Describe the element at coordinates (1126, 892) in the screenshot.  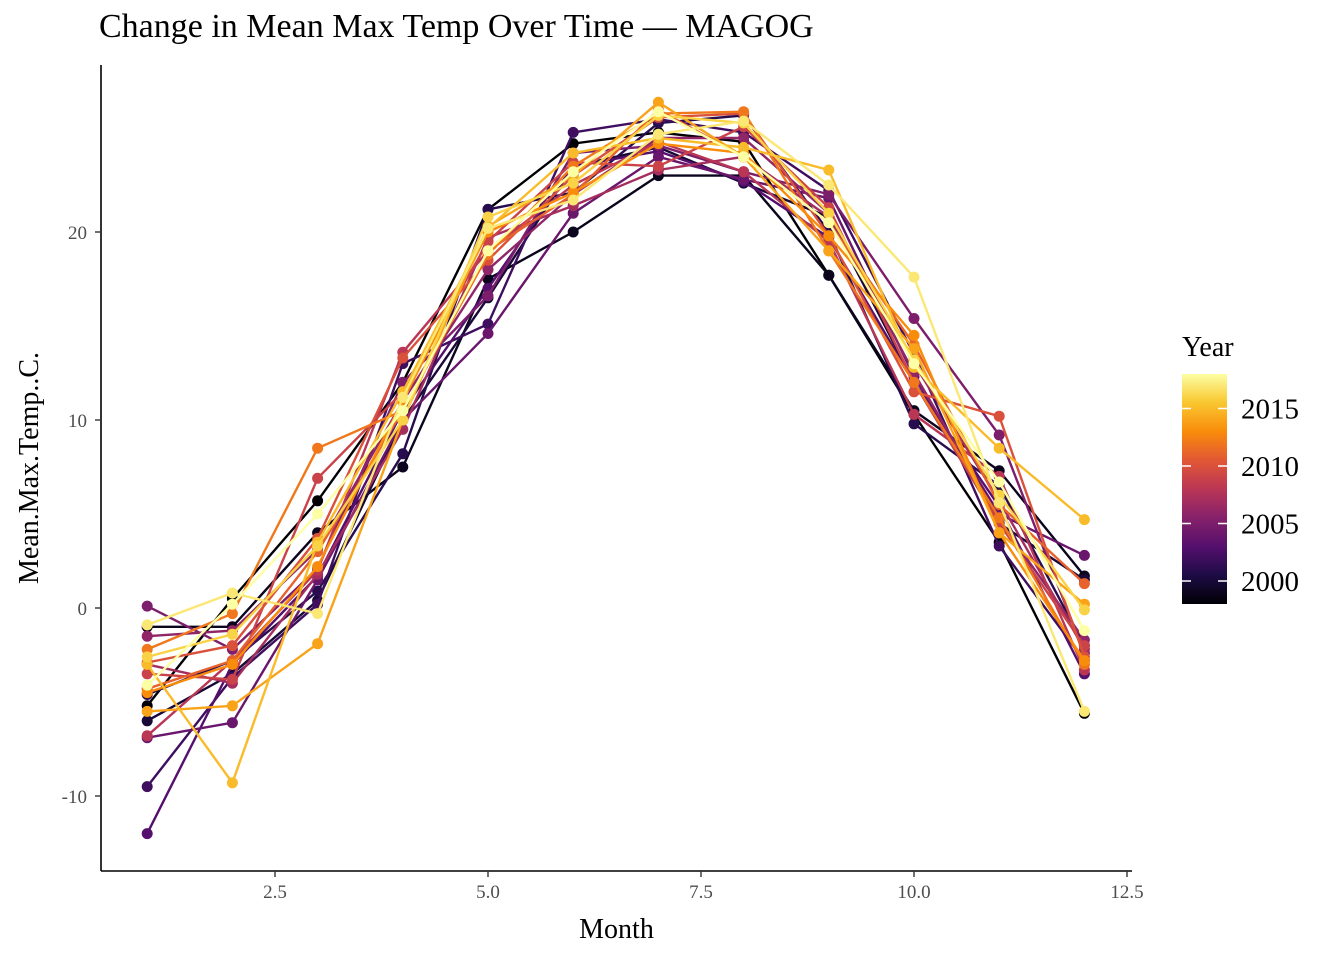
I see `x-tick-label: 12.5` at that location.